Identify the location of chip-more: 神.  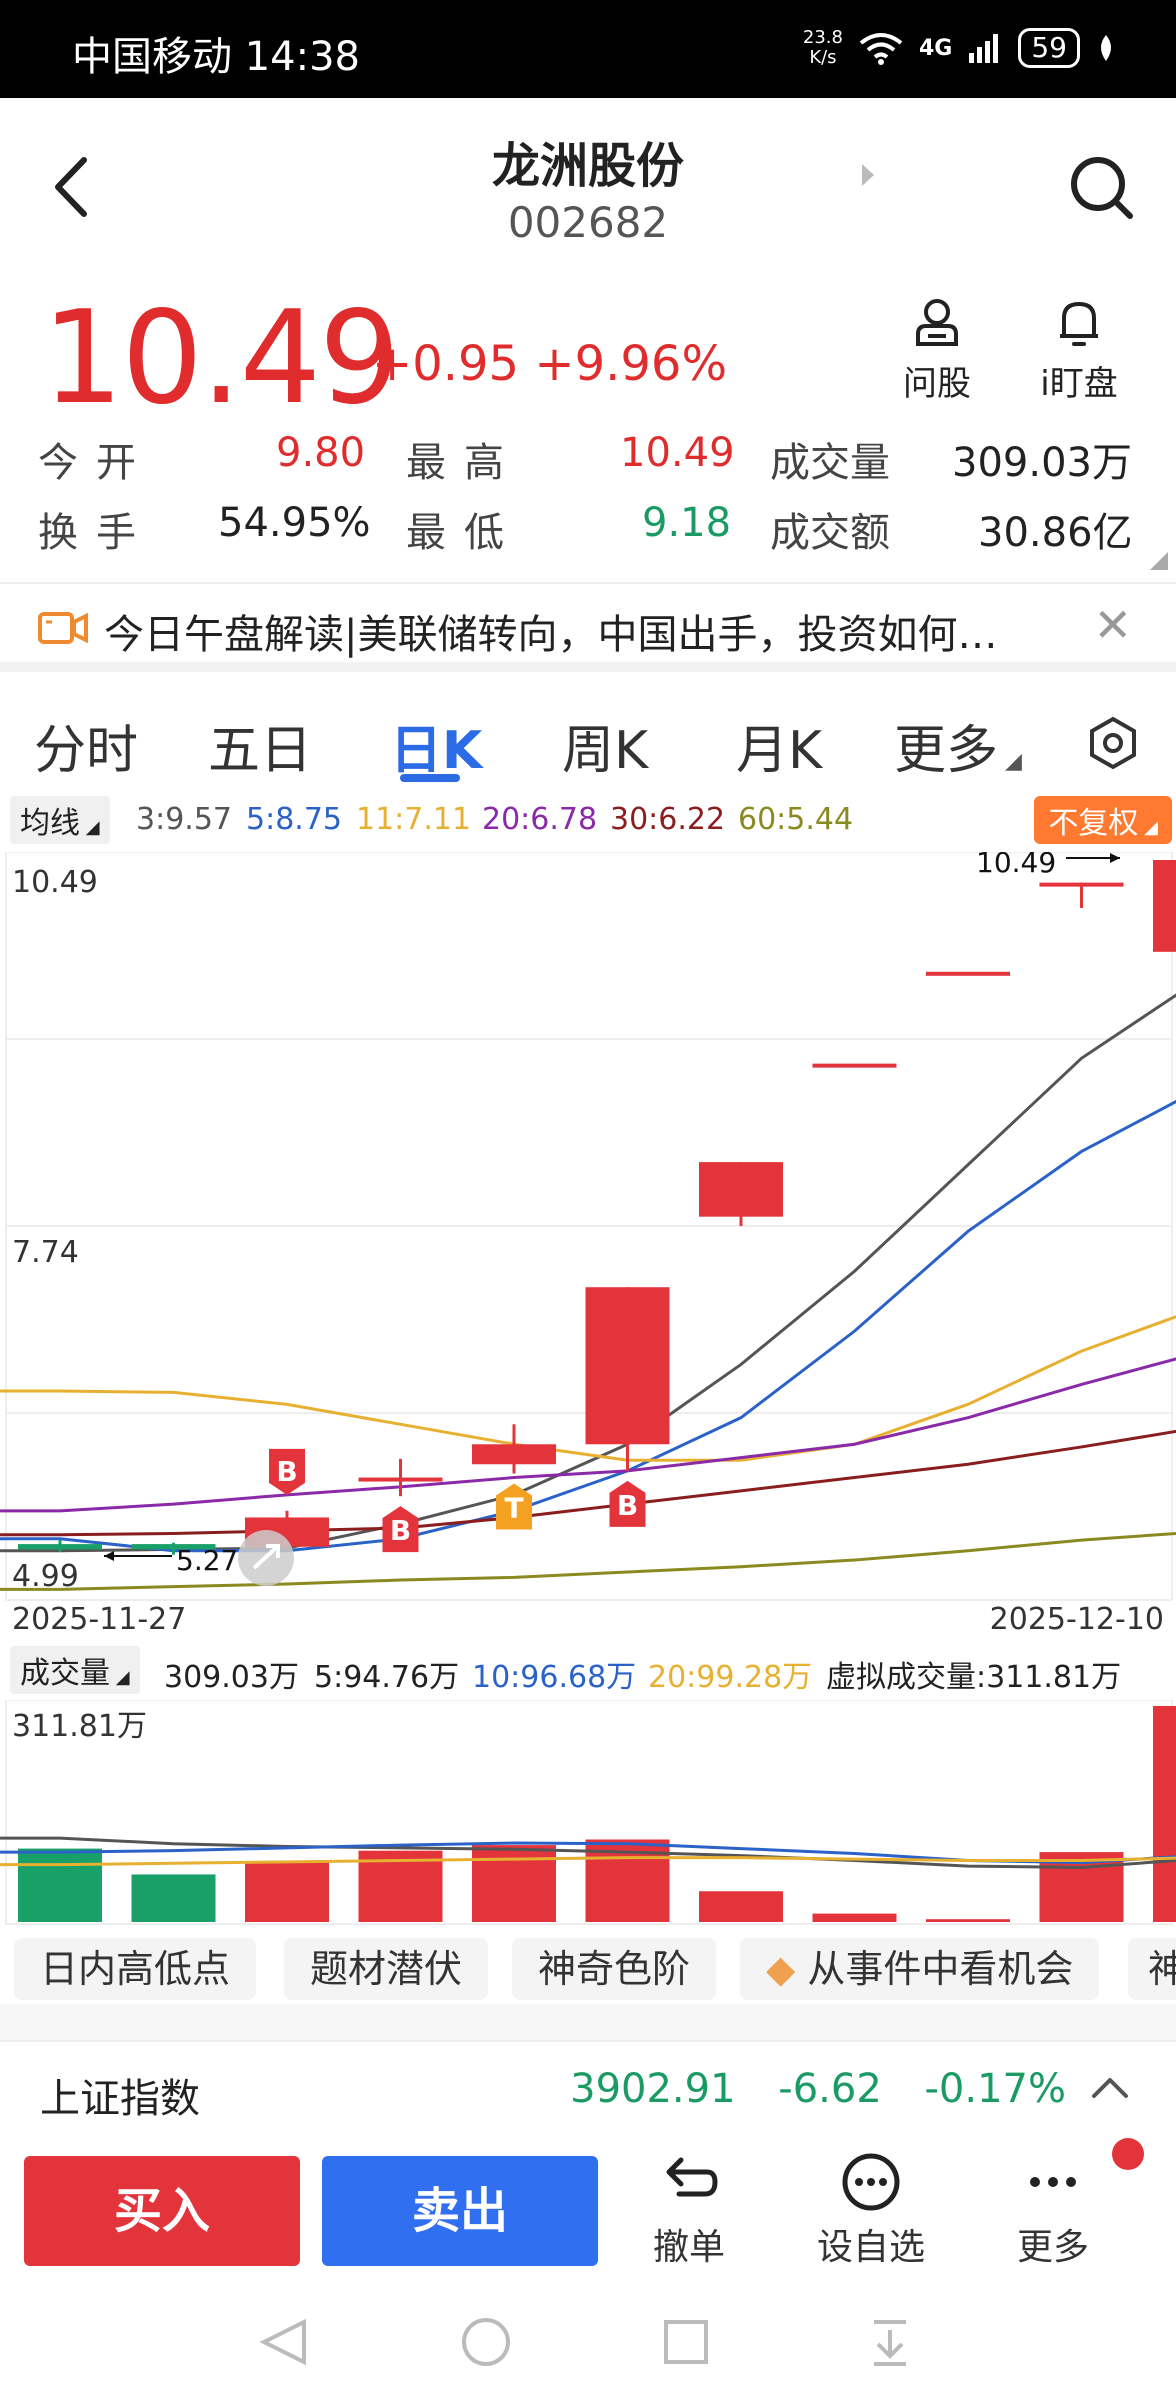
(1152, 1969).